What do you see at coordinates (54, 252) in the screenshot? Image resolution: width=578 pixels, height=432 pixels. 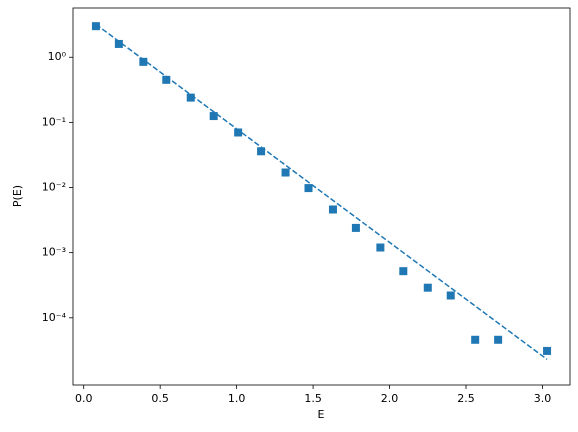 I see `y-tick-label: 10⁻³` at bounding box center [54, 252].